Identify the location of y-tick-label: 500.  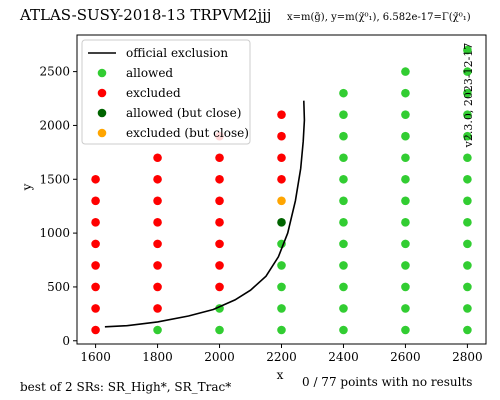
(58, 287).